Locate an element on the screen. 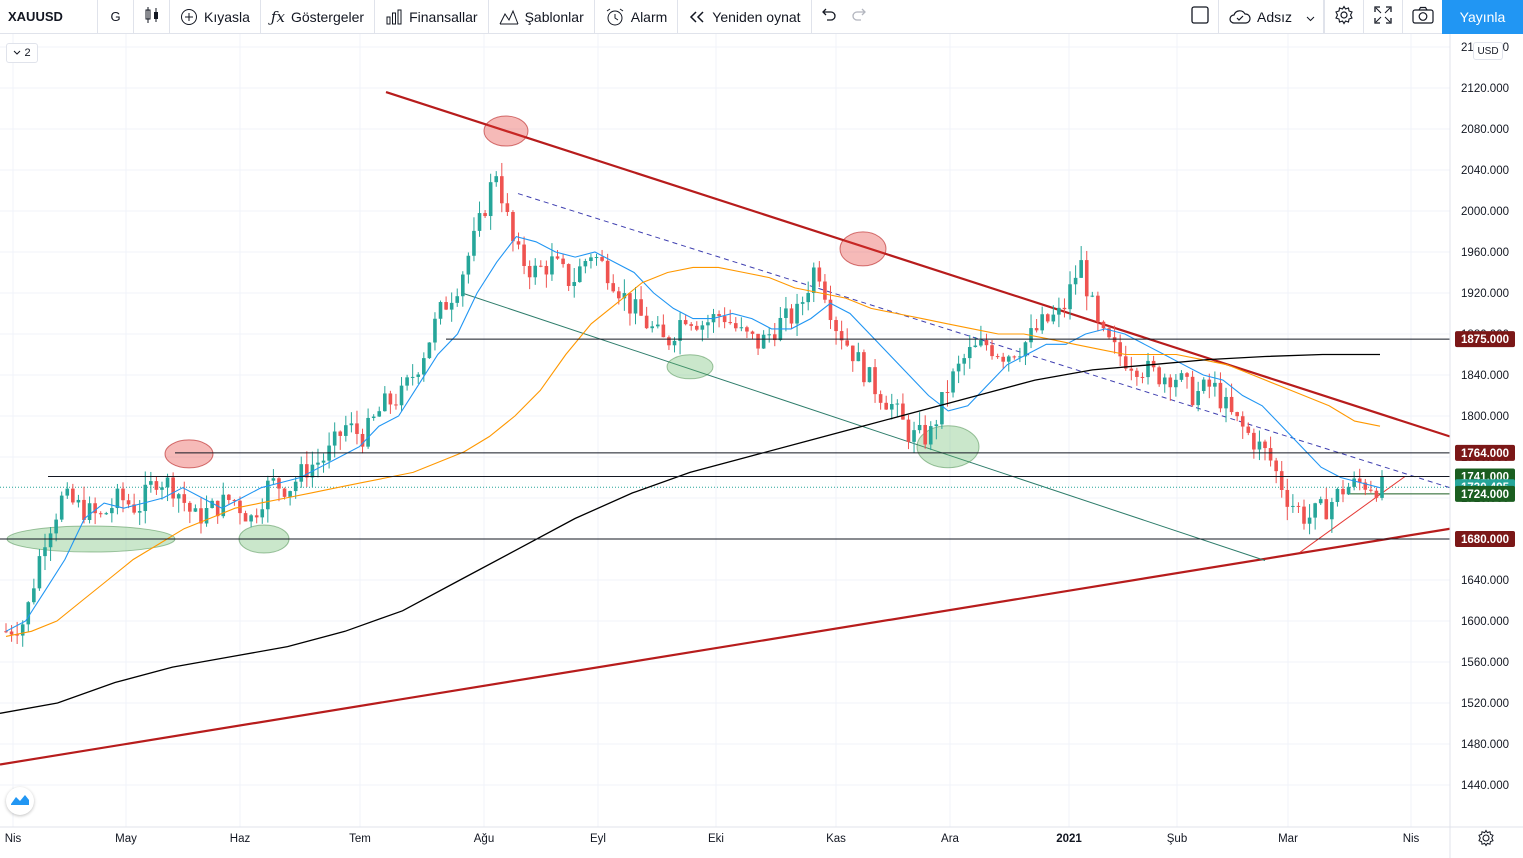 The height and width of the screenshot is (858, 1523). layout-button is located at coordinates (1200, 17).